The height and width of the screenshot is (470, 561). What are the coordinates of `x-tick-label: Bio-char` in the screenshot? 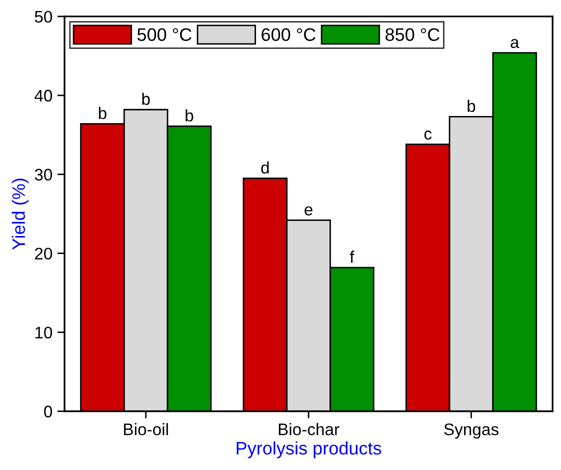 It's located at (309, 429).